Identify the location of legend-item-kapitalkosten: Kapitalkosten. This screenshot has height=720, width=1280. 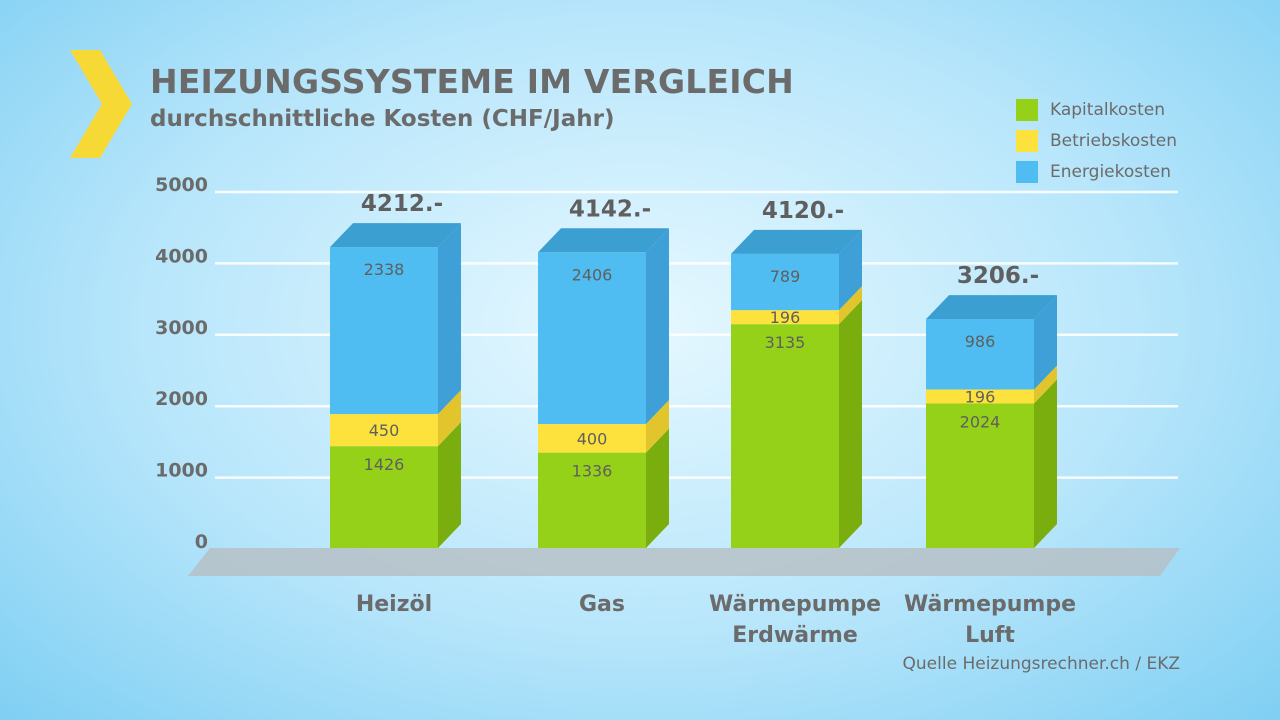
(1096, 109).